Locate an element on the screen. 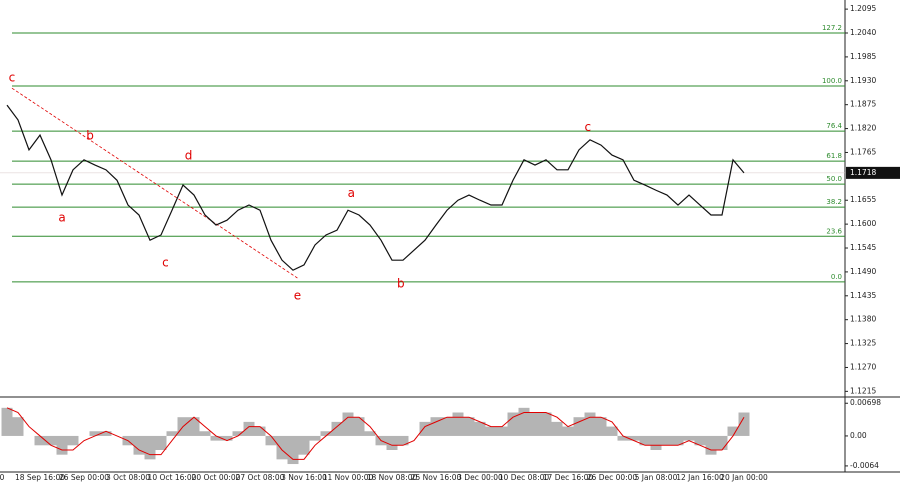 The height and width of the screenshot is (485, 900). y-tick-label: 1.1600 is located at coordinates (863, 223).